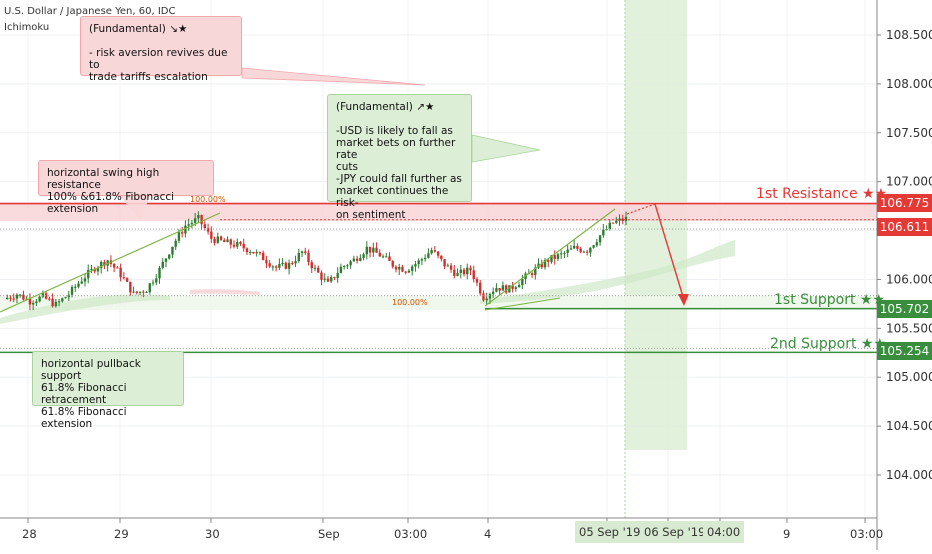  What do you see at coordinates (438, 303) in the screenshot?
I see `support-zone` at bounding box center [438, 303].